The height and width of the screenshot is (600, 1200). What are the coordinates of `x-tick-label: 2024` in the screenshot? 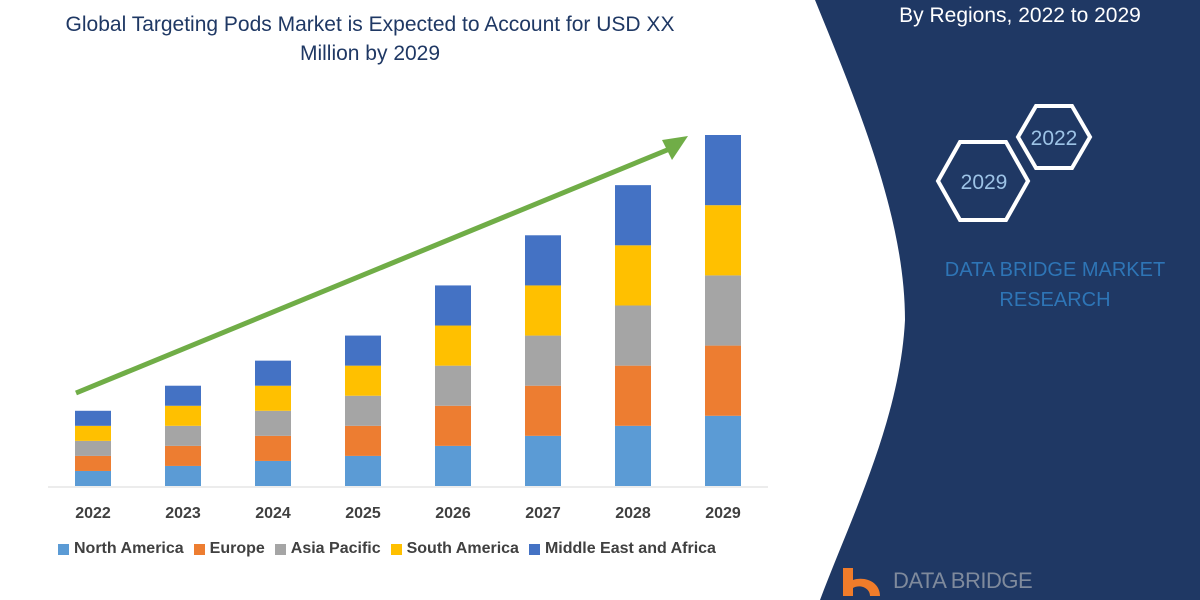 It's located at (273, 513).